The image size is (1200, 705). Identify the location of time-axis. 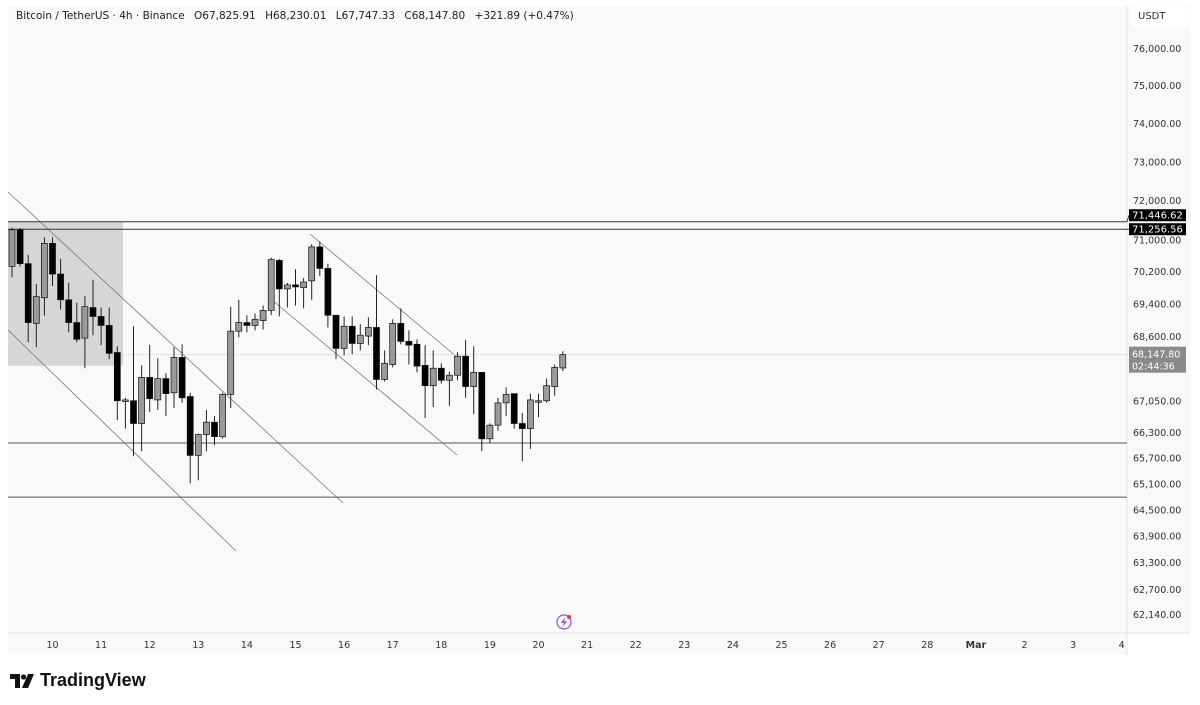
(567, 644).